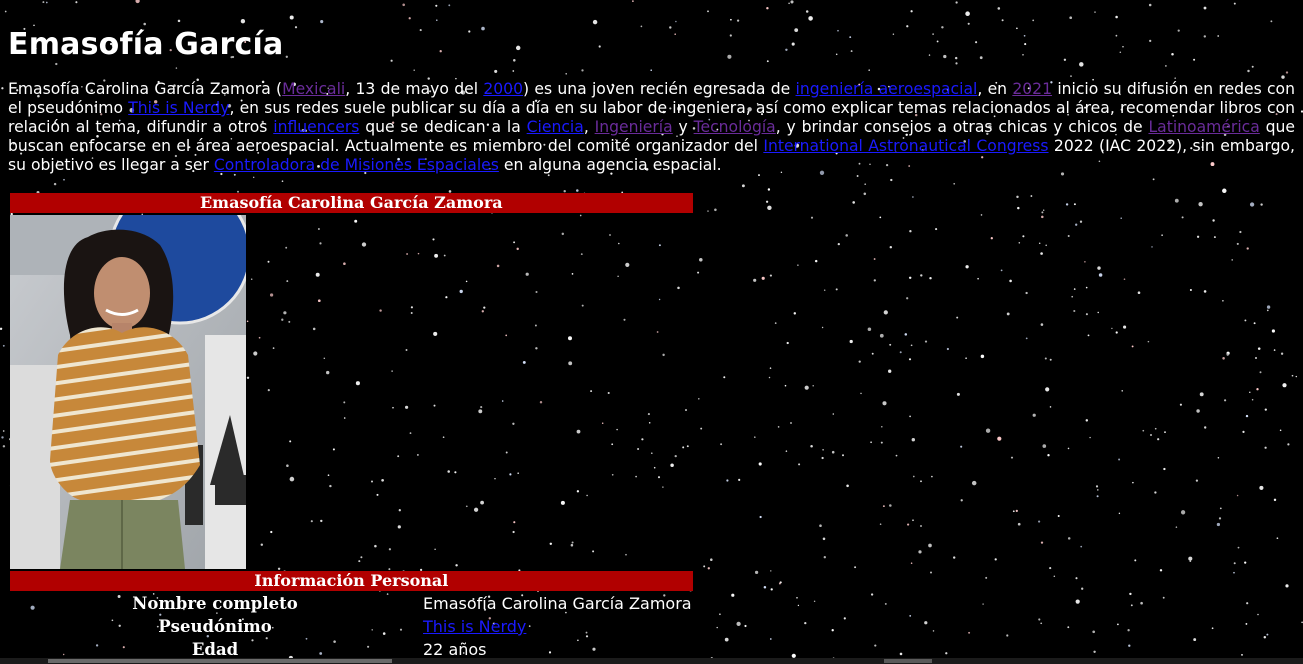  I want to click on horizontal-scrollbar, so click(651, 661).